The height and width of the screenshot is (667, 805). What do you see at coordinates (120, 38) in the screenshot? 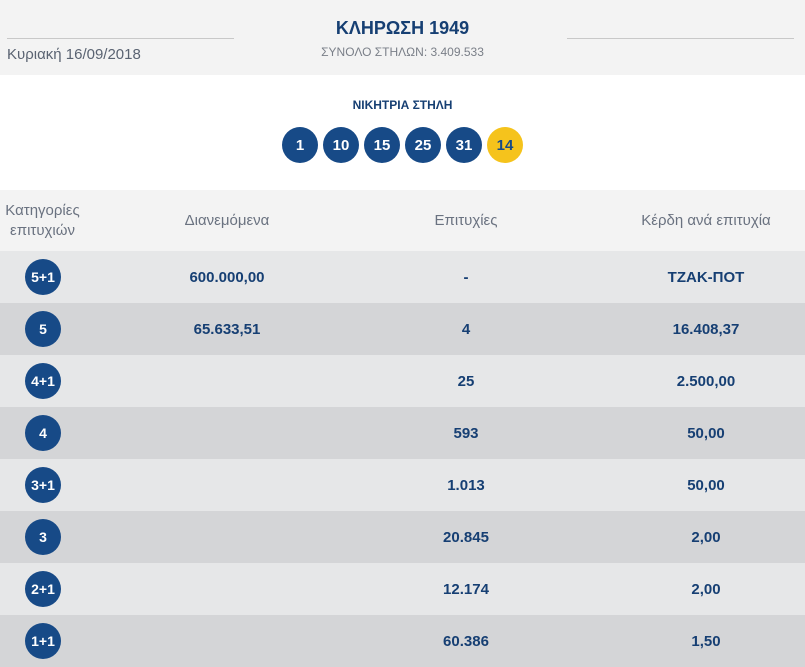
I see `header-divider-left` at bounding box center [120, 38].